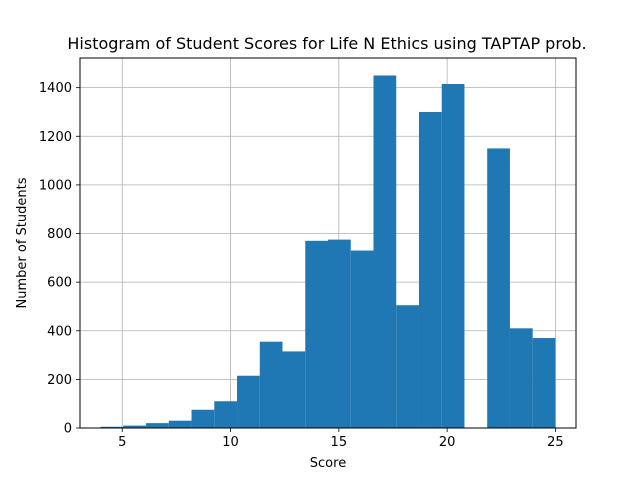  What do you see at coordinates (59, 380) in the screenshot?
I see `y-tick-label: 200` at bounding box center [59, 380].